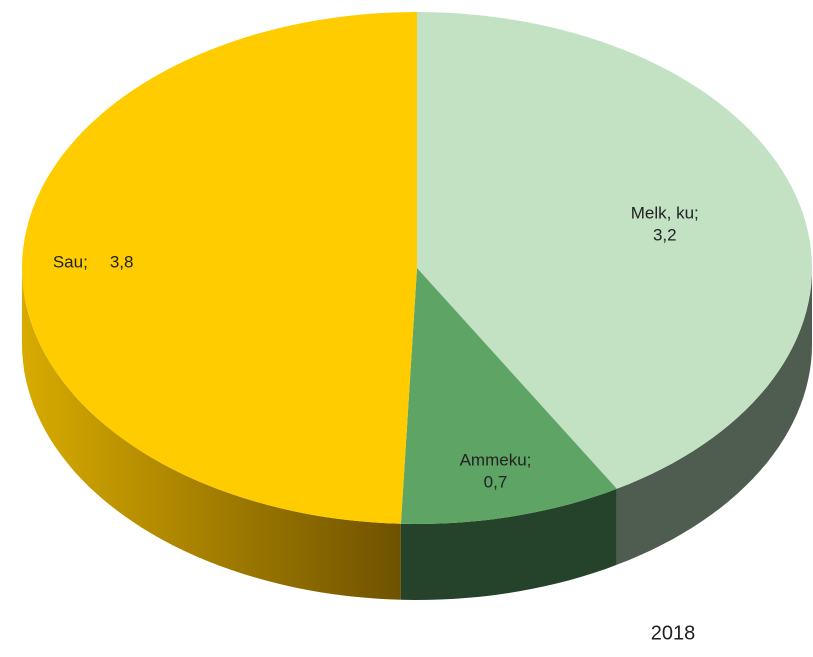 This screenshot has height=657, width=813. Describe the element at coordinates (93, 262) in the screenshot. I see `data-label: Sau; 3,8` at that location.